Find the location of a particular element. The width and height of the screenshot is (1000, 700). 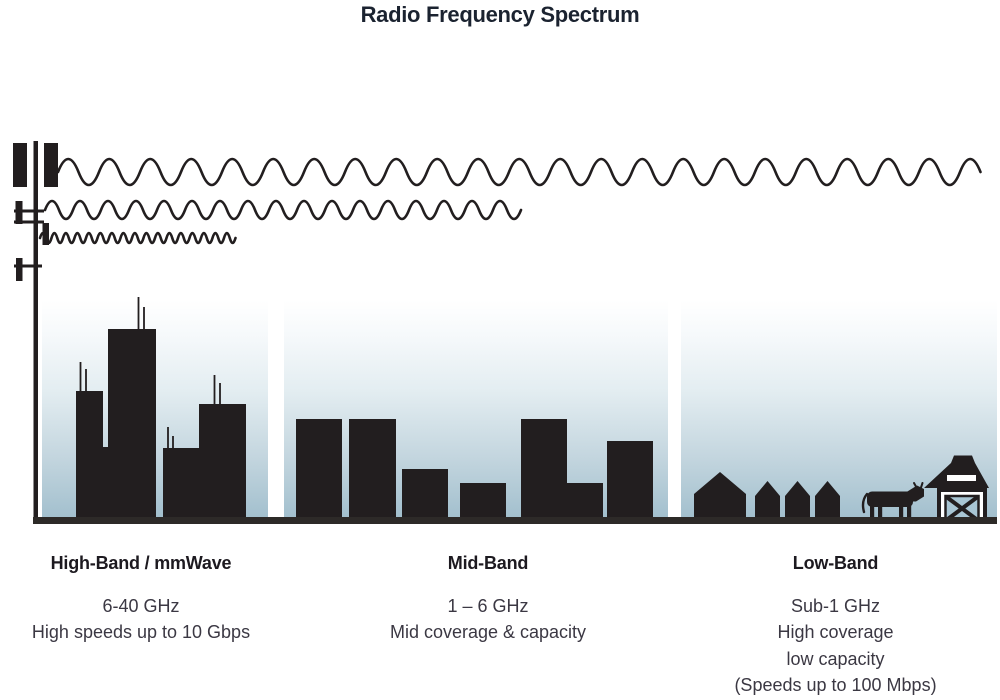

low-band-speed: (Speeds up to 100 Mbps) is located at coordinates (835, 685).